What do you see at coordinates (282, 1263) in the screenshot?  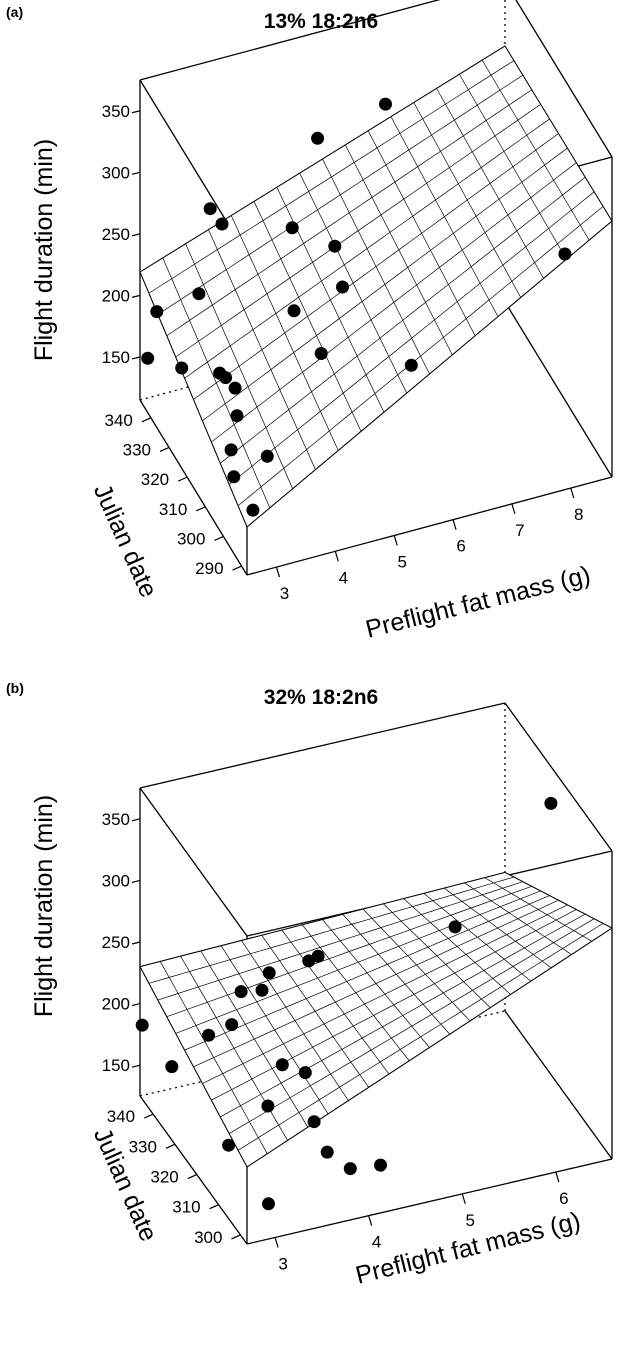 I see `x-tick-label: 3` at bounding box center [282, 1263].